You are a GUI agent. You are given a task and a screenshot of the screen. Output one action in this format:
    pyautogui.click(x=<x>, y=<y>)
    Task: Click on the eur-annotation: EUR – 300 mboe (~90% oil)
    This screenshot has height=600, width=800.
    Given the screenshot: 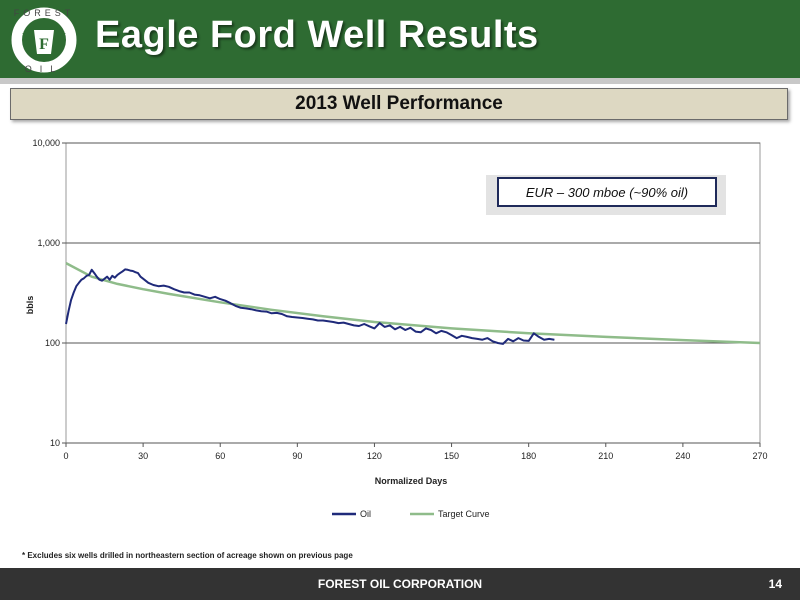 What is the action you would take?
    pyautogui.click(x=606, y=195)
    